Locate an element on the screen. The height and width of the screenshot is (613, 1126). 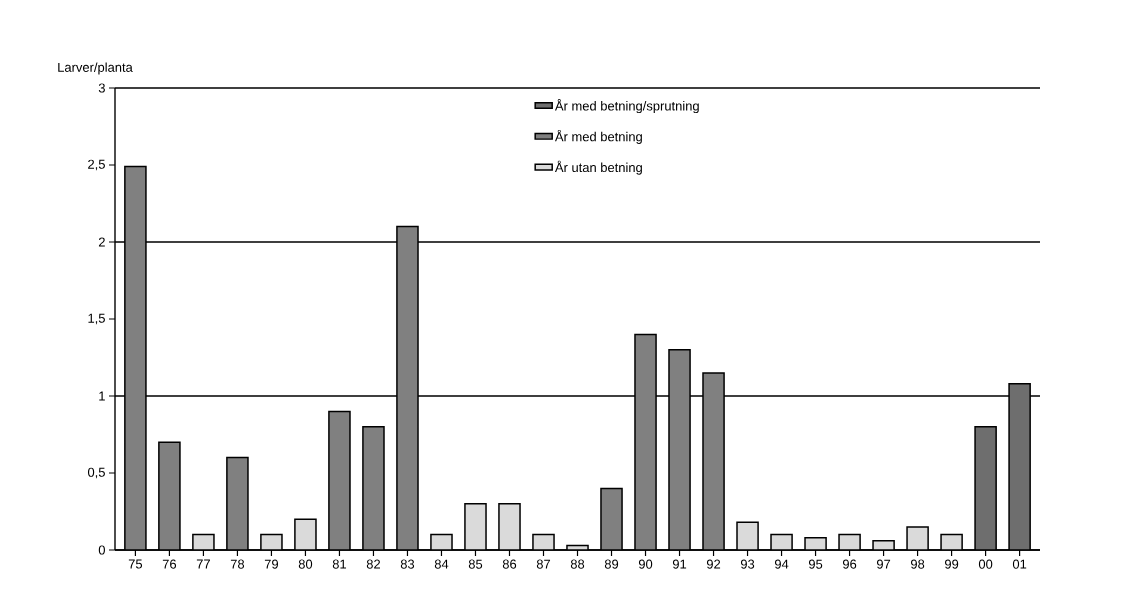
x-tick-label: 94 is located at coordinates (781, 564).